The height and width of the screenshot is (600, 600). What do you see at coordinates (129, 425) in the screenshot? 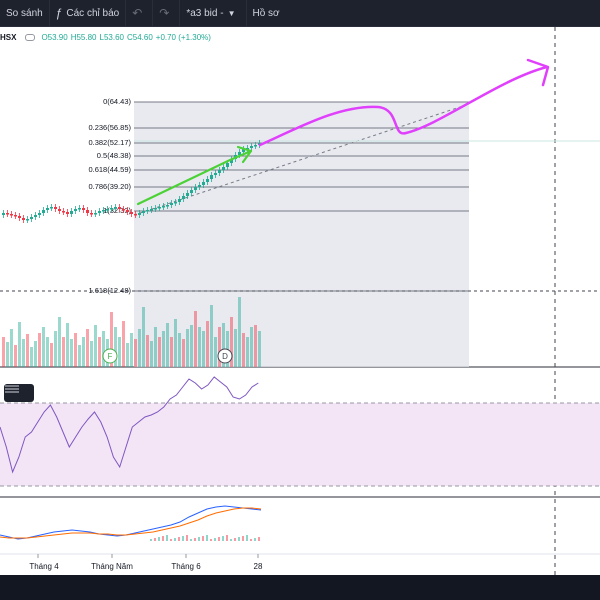
I see `rsi-line` at bounding box center [129, 425].